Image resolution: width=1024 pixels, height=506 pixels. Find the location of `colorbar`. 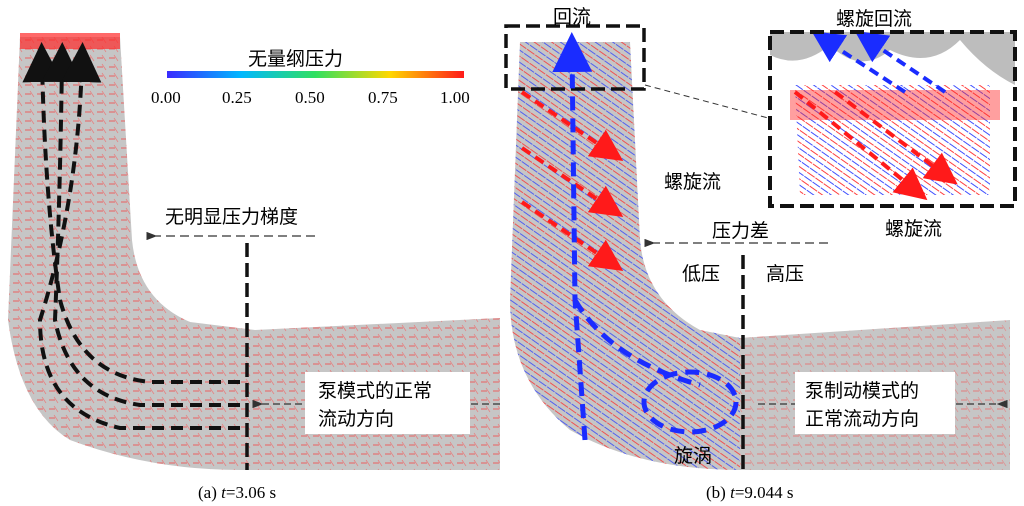

colorbar is located at coordinates (315, 74).